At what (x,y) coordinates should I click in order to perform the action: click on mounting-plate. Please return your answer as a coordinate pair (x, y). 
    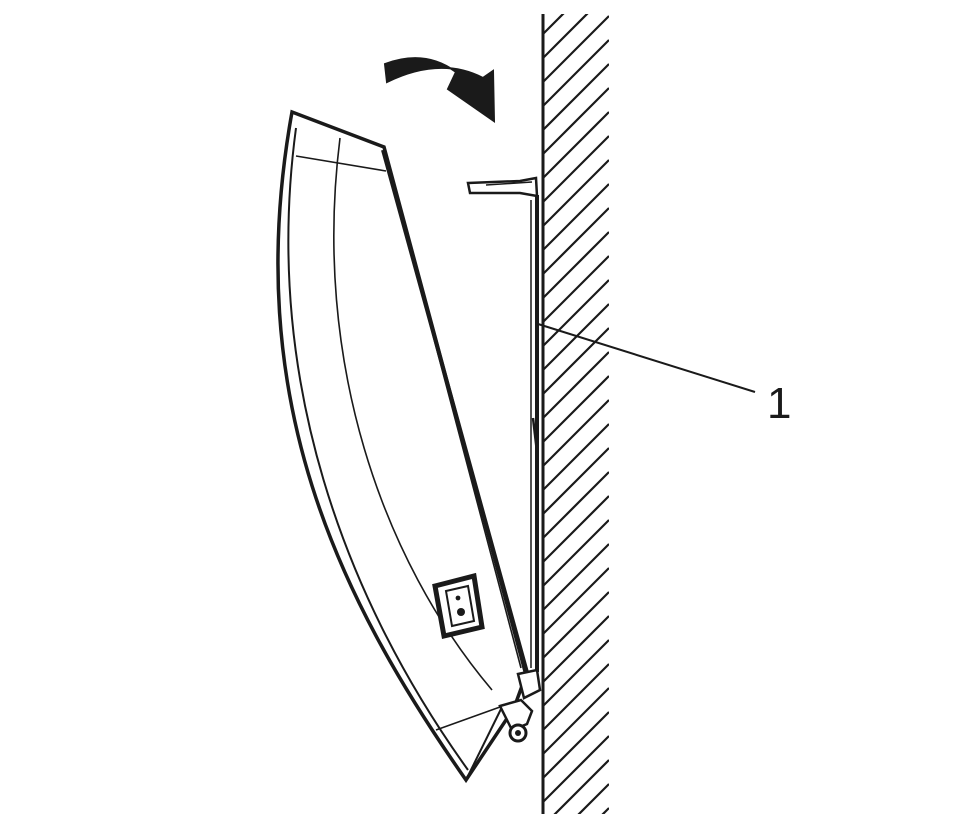
    Looking at the image, I should click on (502, 424).